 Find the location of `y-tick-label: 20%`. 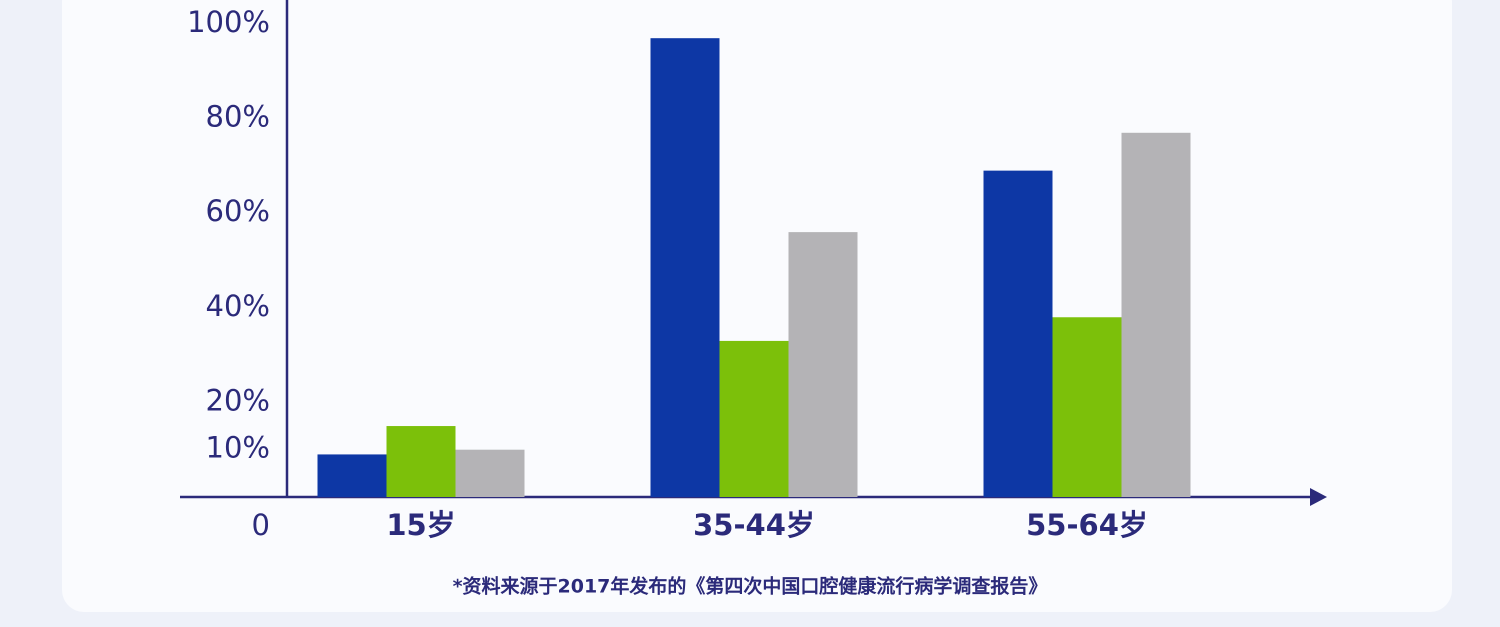

y-tick-label: 20% is located at coordinates (238, 400).